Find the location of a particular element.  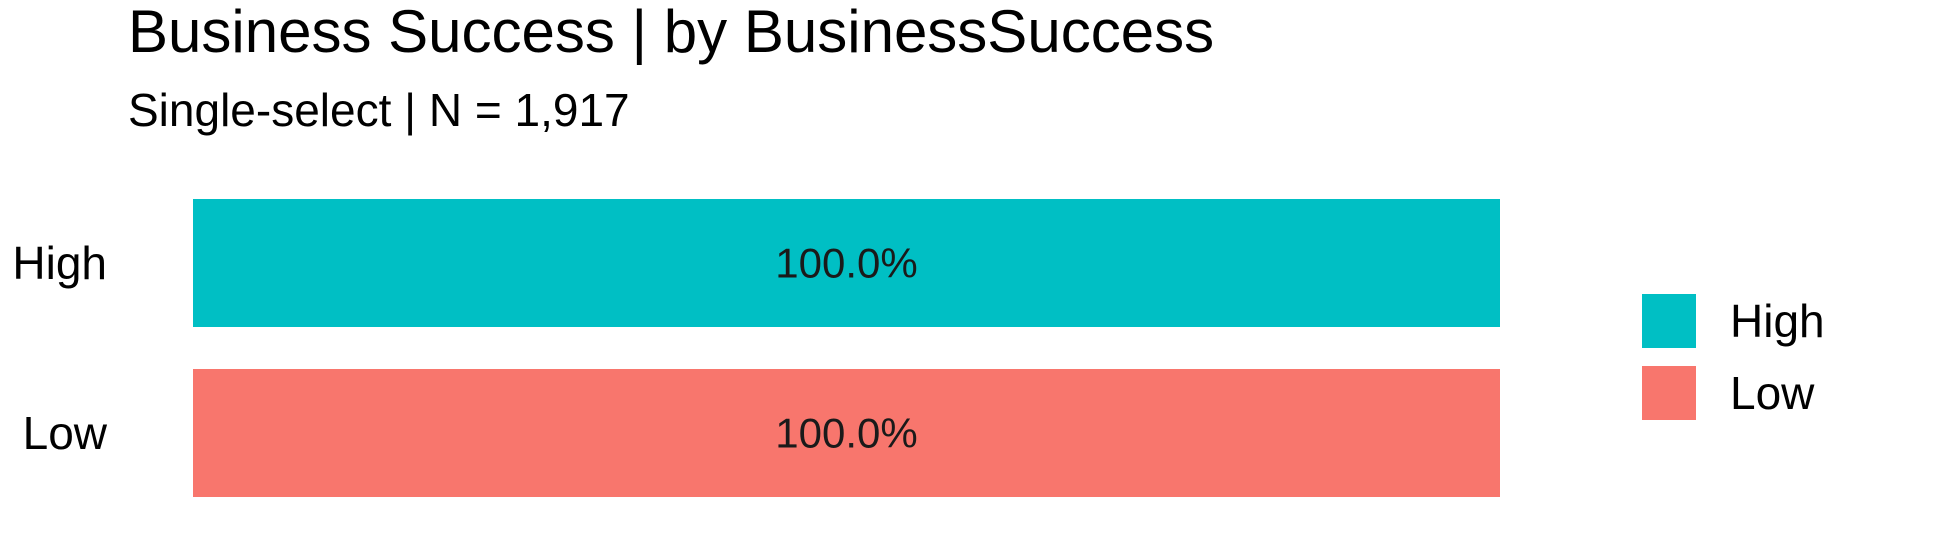

legend-item-low: Low is located at coordinates (1733, 393).